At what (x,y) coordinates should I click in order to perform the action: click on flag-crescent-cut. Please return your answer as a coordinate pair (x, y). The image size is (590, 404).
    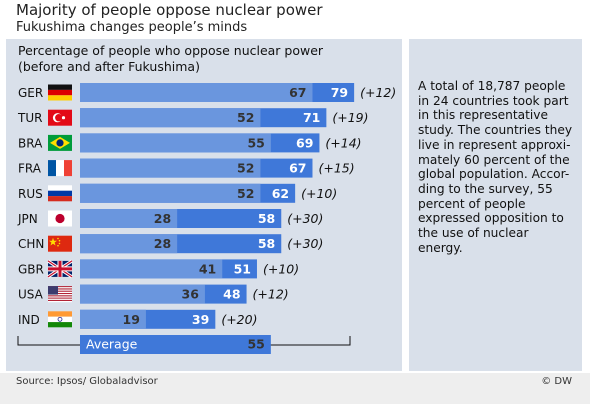
    Looking at the image, I should click on (59, 118).